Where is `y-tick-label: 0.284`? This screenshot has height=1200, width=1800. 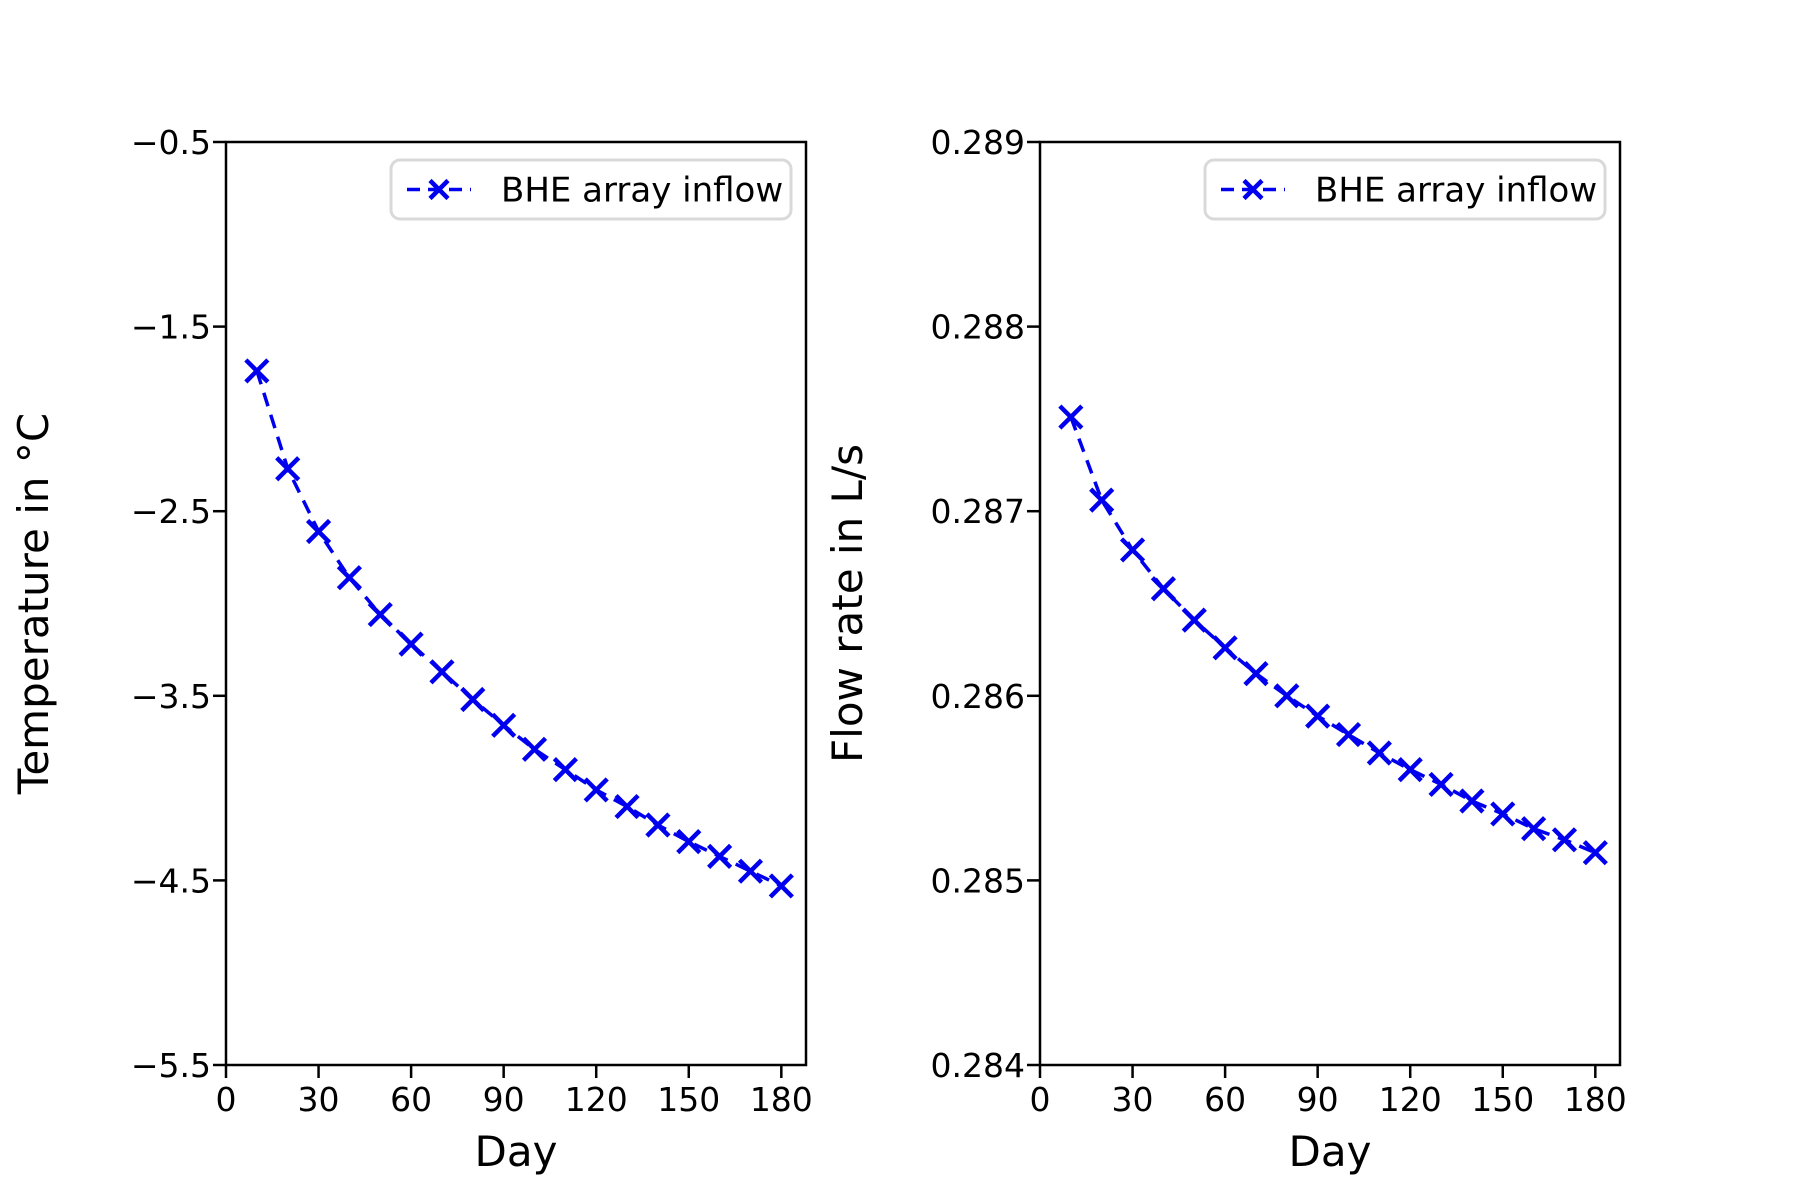 y-tick-label: 0.284 is located at coordinates (978, 1065).